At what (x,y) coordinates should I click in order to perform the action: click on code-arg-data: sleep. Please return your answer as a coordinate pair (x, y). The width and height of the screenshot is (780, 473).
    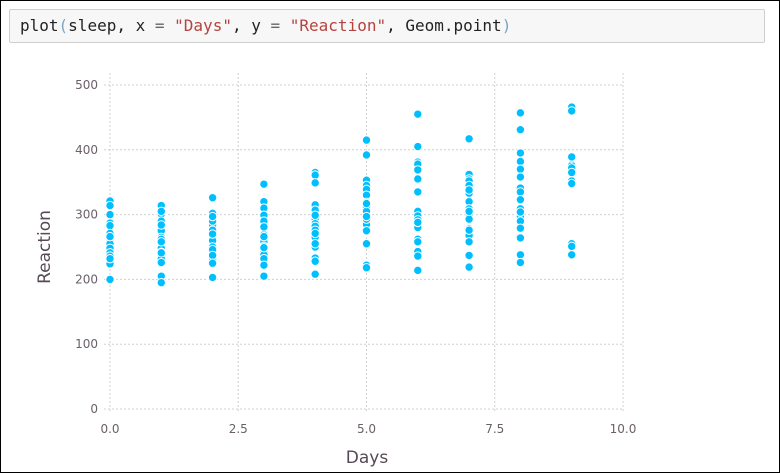
    Looking at the image, I should click on (92, 25).